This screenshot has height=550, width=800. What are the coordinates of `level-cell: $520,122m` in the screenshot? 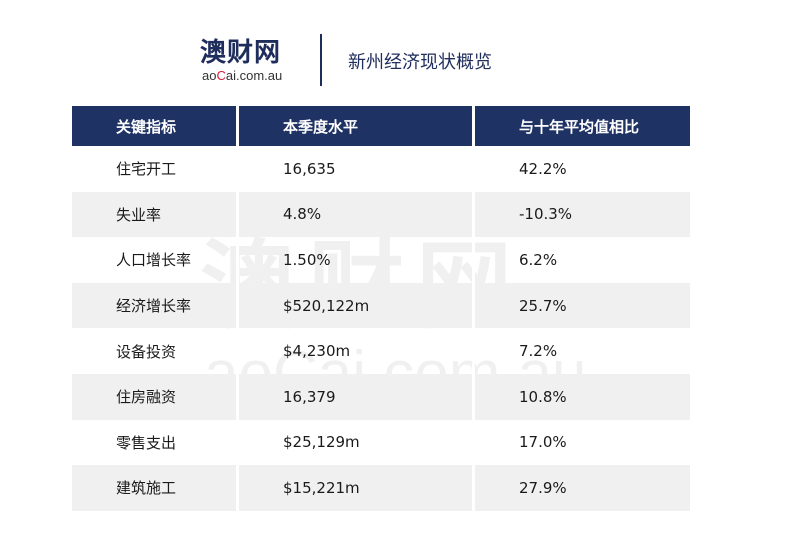 It's located at (354, 305).